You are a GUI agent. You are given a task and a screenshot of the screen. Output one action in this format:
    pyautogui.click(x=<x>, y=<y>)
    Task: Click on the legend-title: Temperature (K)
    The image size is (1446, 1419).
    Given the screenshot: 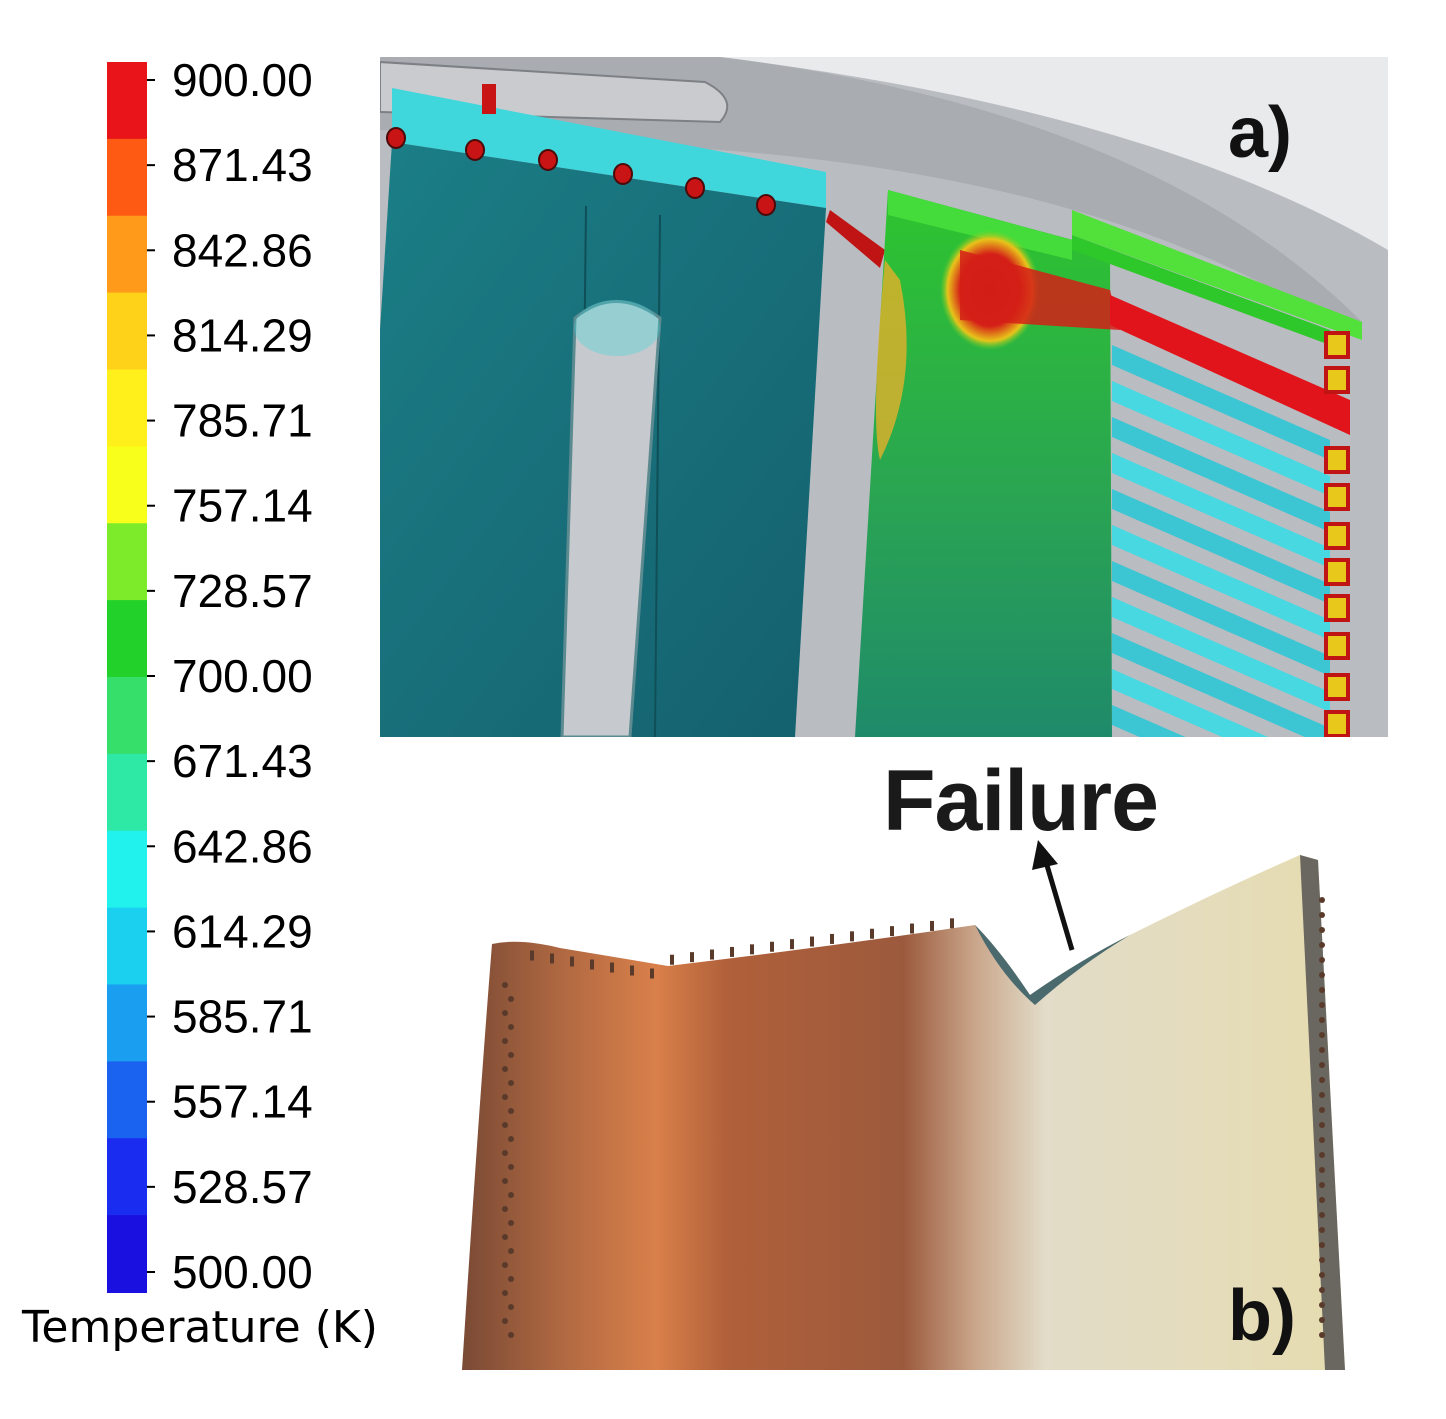 What is the action you would take?
    pyautogui.click(x=200, y=1327)
    